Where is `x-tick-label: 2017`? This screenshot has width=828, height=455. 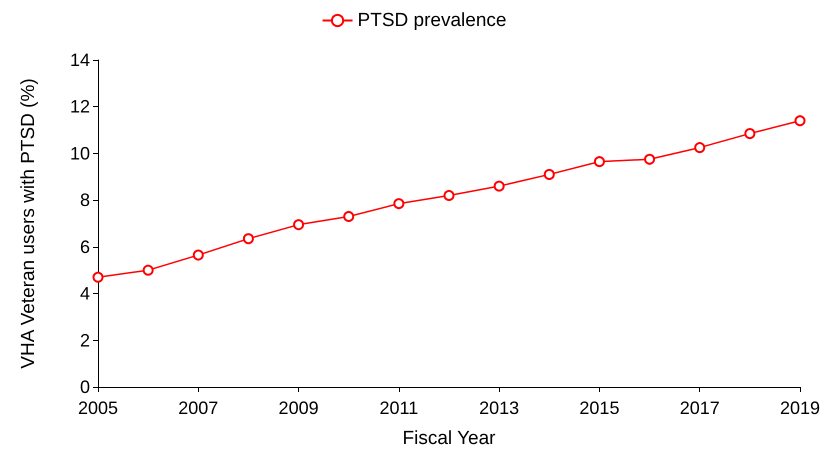 x-tick-label: 2017 is located at coordinates (700, 408).